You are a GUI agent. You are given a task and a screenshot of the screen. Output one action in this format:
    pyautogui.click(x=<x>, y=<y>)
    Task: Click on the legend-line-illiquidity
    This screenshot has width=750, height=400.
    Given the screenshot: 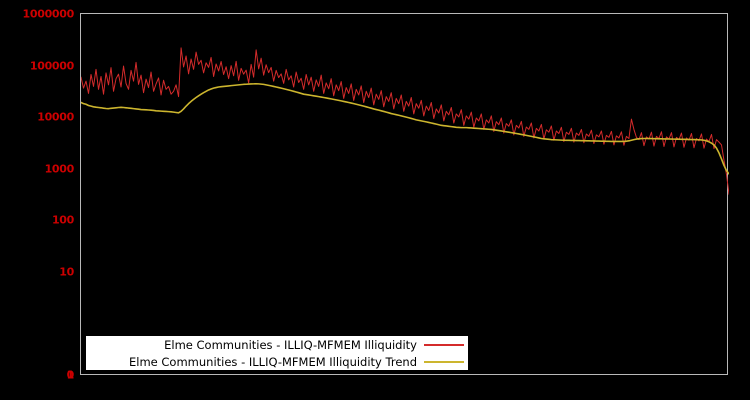 What is the action you would take?
    pyautogui.click(x=444, y=345)
    